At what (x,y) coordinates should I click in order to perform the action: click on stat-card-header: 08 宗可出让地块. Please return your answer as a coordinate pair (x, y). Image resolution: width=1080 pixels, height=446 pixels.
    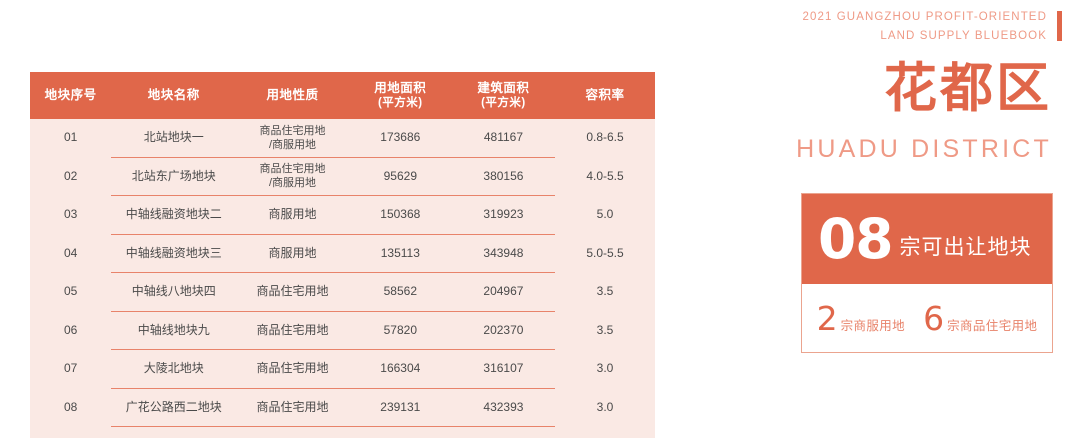
    Looking at the image, I should click on (927, 239).